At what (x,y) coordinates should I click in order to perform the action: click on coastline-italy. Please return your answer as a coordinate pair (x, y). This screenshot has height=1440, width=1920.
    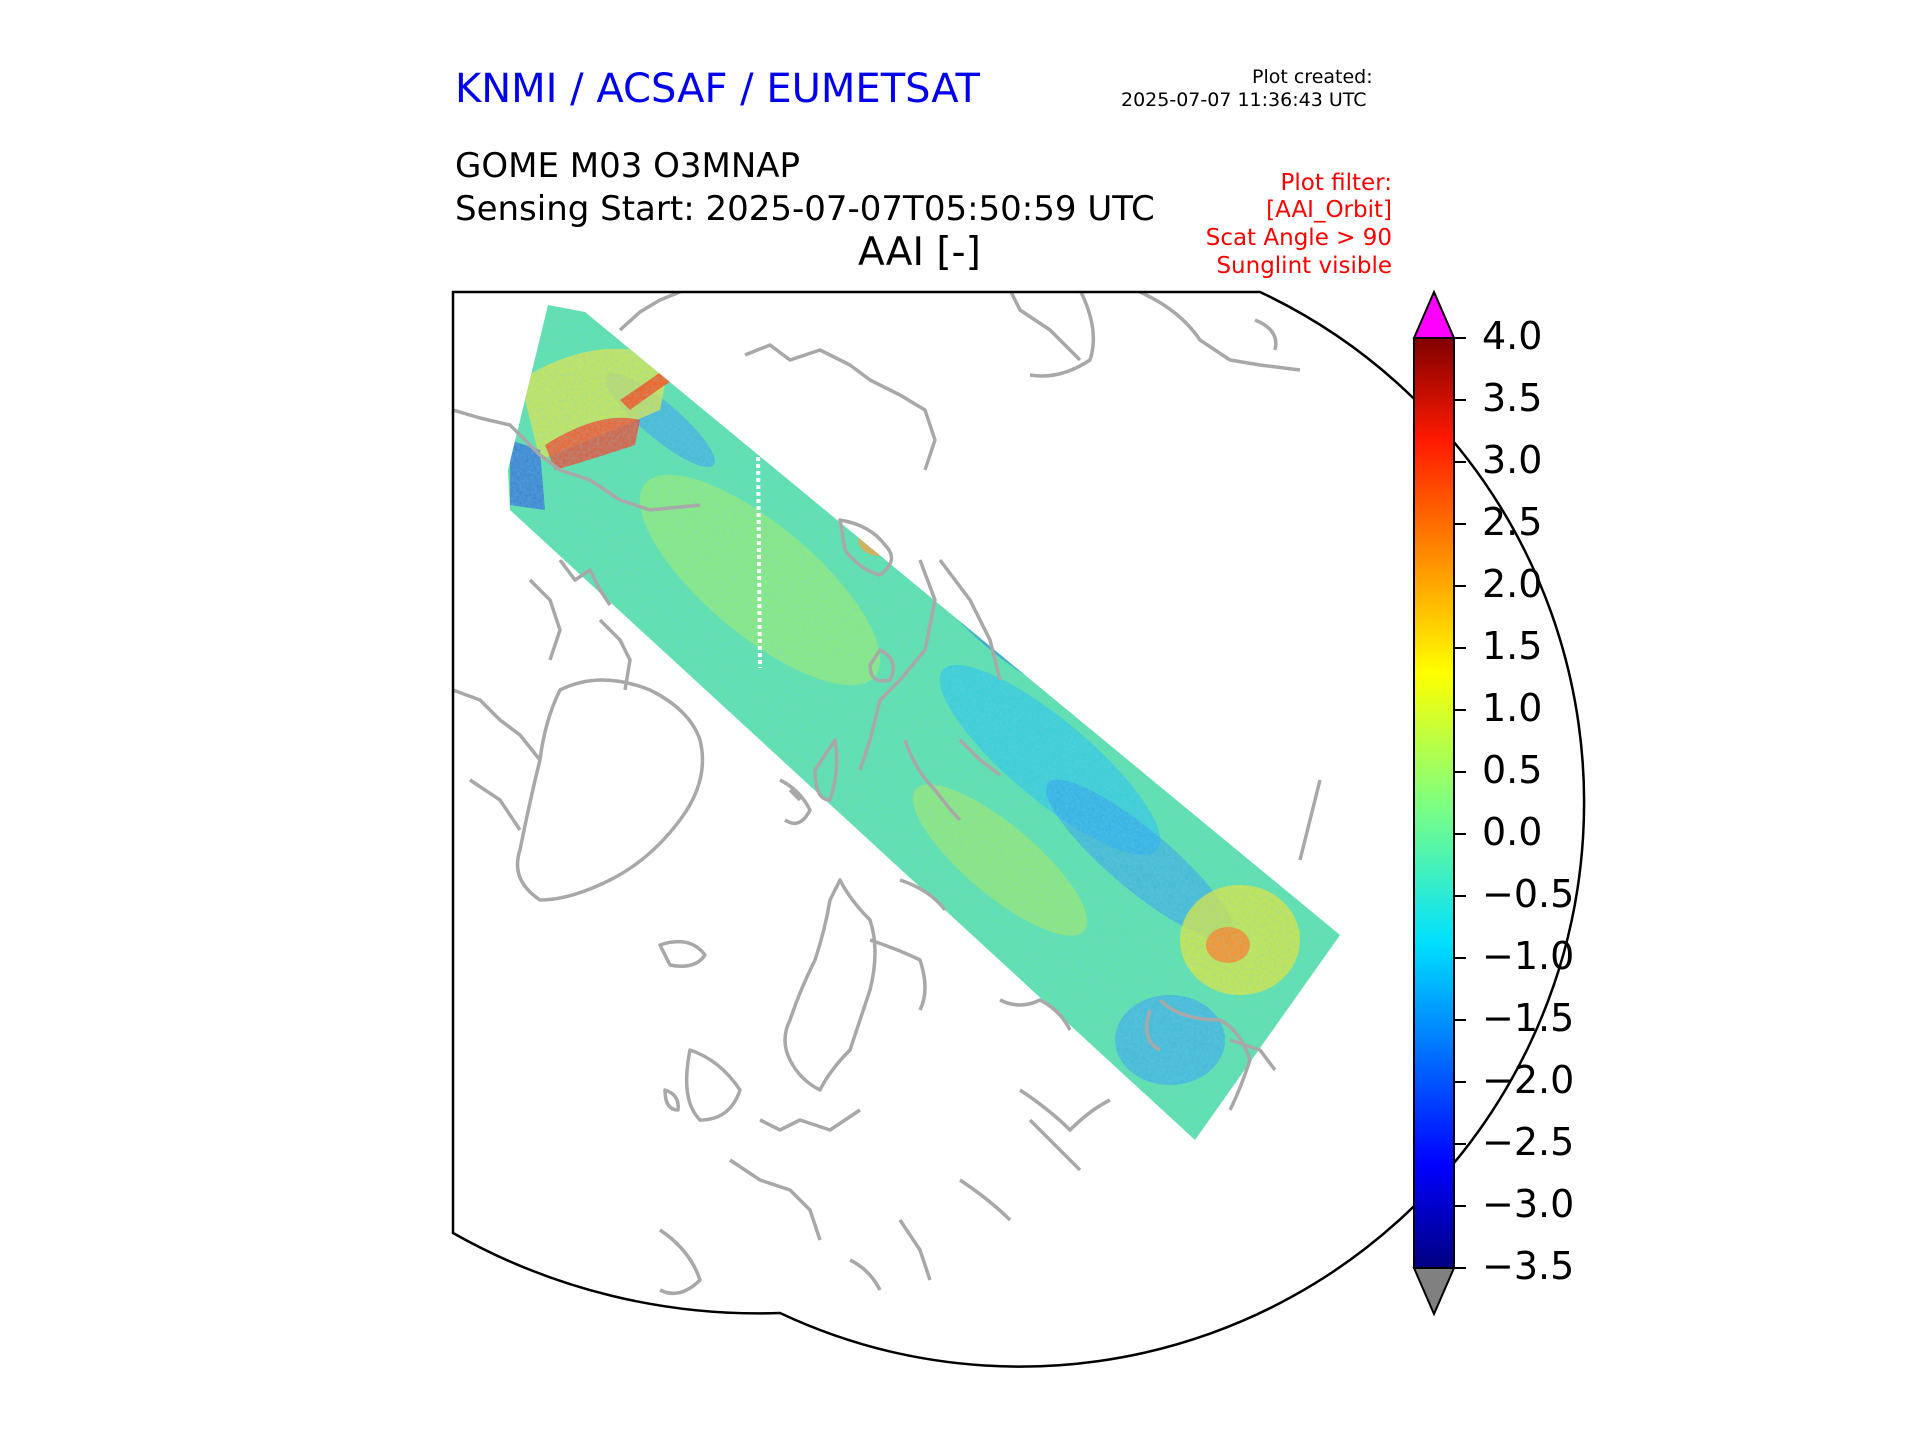
    Looking at the image, I should click on (865, 1274).